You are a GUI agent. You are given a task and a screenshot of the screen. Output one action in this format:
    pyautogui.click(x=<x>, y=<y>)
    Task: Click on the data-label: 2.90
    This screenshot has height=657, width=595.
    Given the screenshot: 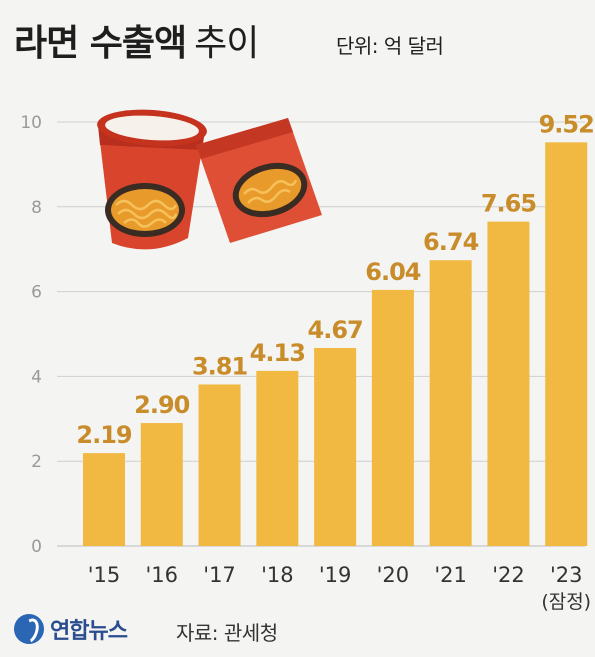 What is the action you would take?
    pyautogui.click(x=162, y=405)
    